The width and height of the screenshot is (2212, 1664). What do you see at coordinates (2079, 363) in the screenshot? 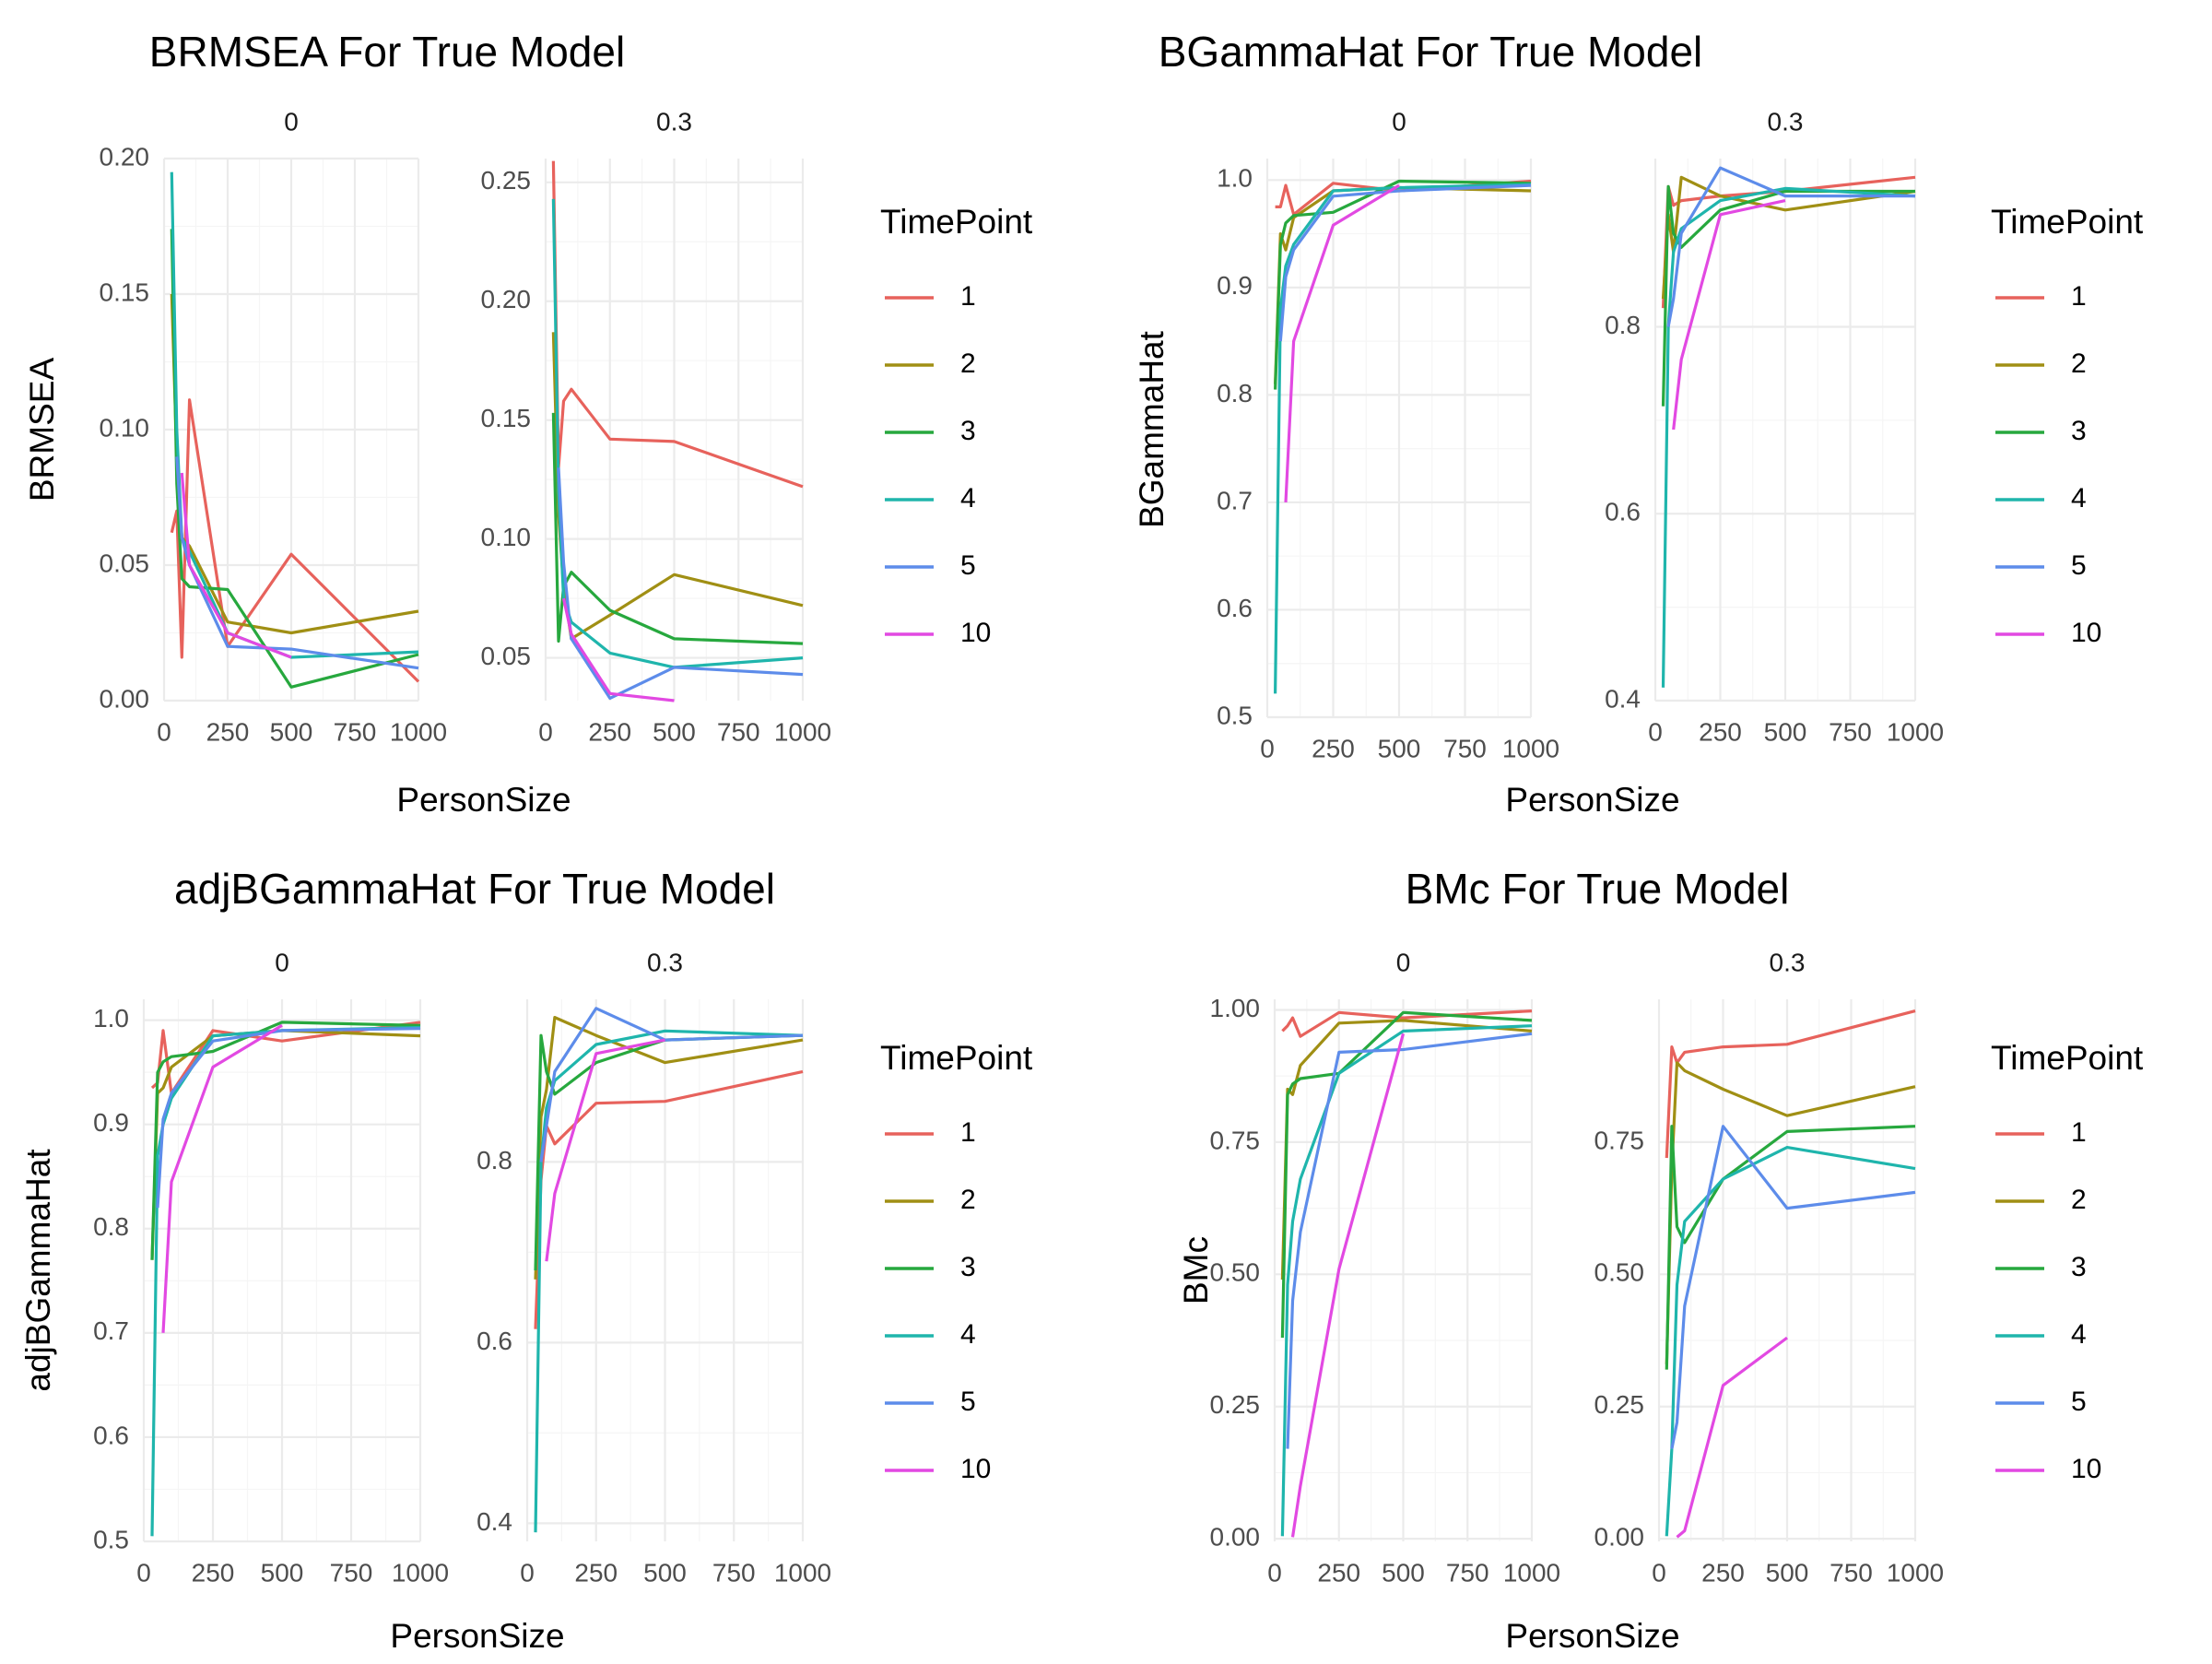
I see `legend-label: 2` at bounding box center [2079, 363].